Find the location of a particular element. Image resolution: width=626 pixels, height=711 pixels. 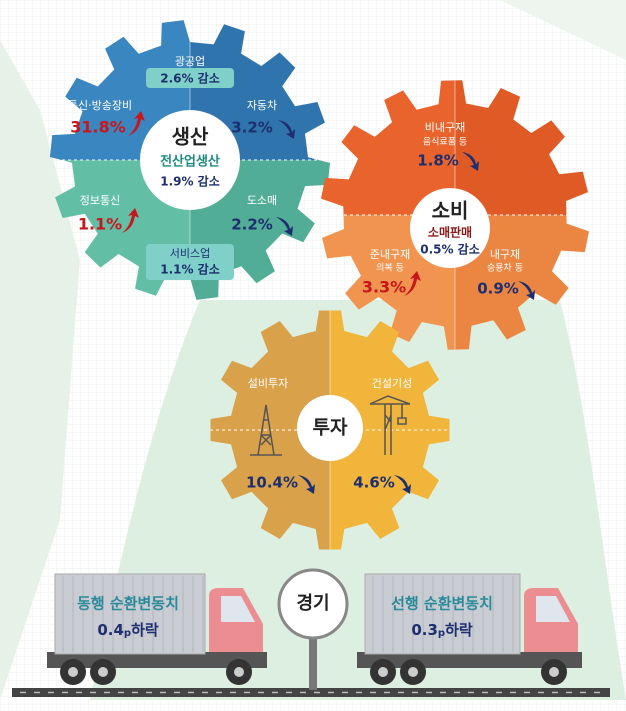

label: 광공업 is located at coordinates (190, 61).